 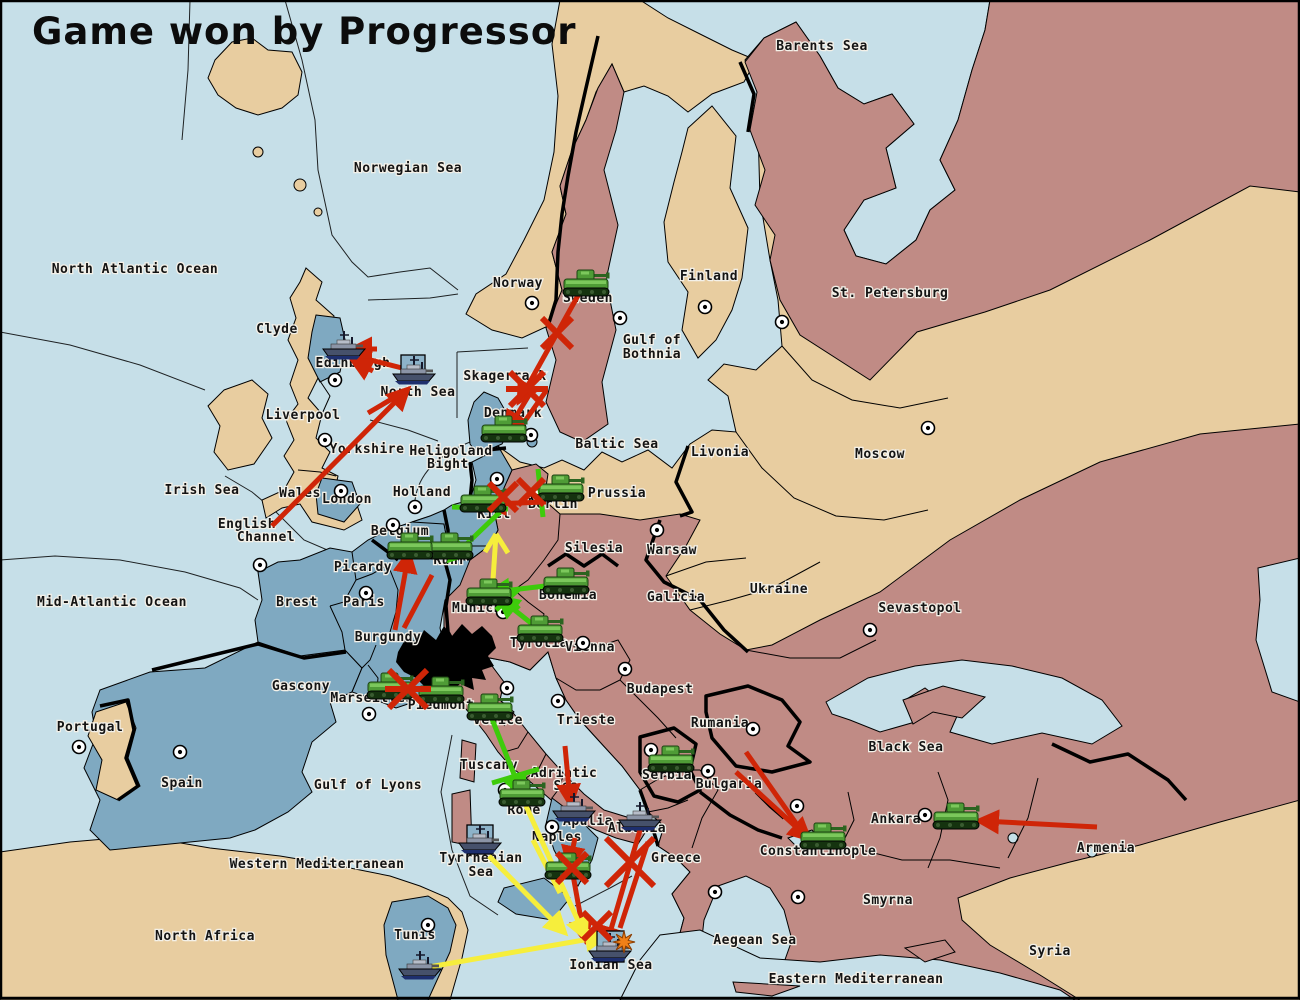 I want to click on fleet-unit-north-sea, so click(x=414, y=370).